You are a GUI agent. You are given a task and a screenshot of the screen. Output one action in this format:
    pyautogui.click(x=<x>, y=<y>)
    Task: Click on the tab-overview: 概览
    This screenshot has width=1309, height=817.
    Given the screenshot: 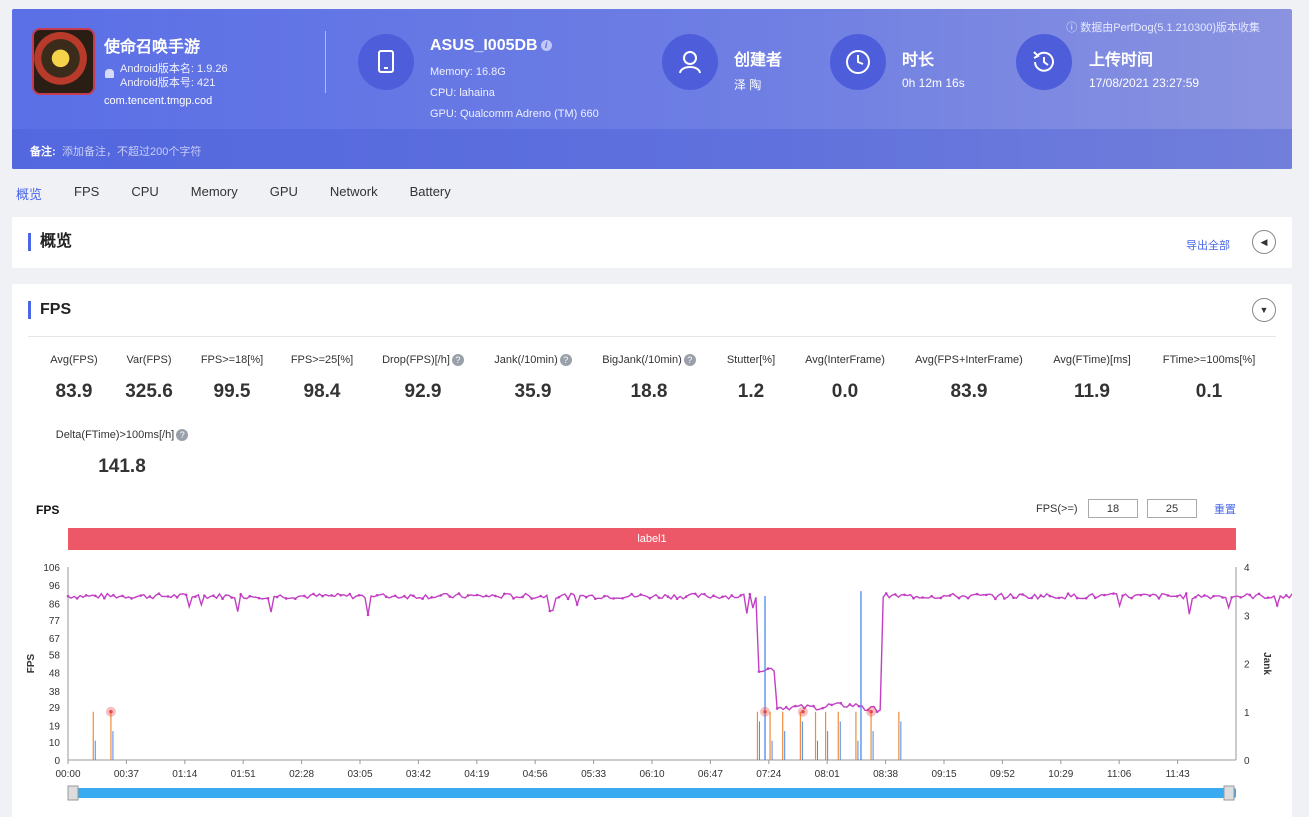 What is the action you would take?
    pyautogui.click(x=29, y=194)
    